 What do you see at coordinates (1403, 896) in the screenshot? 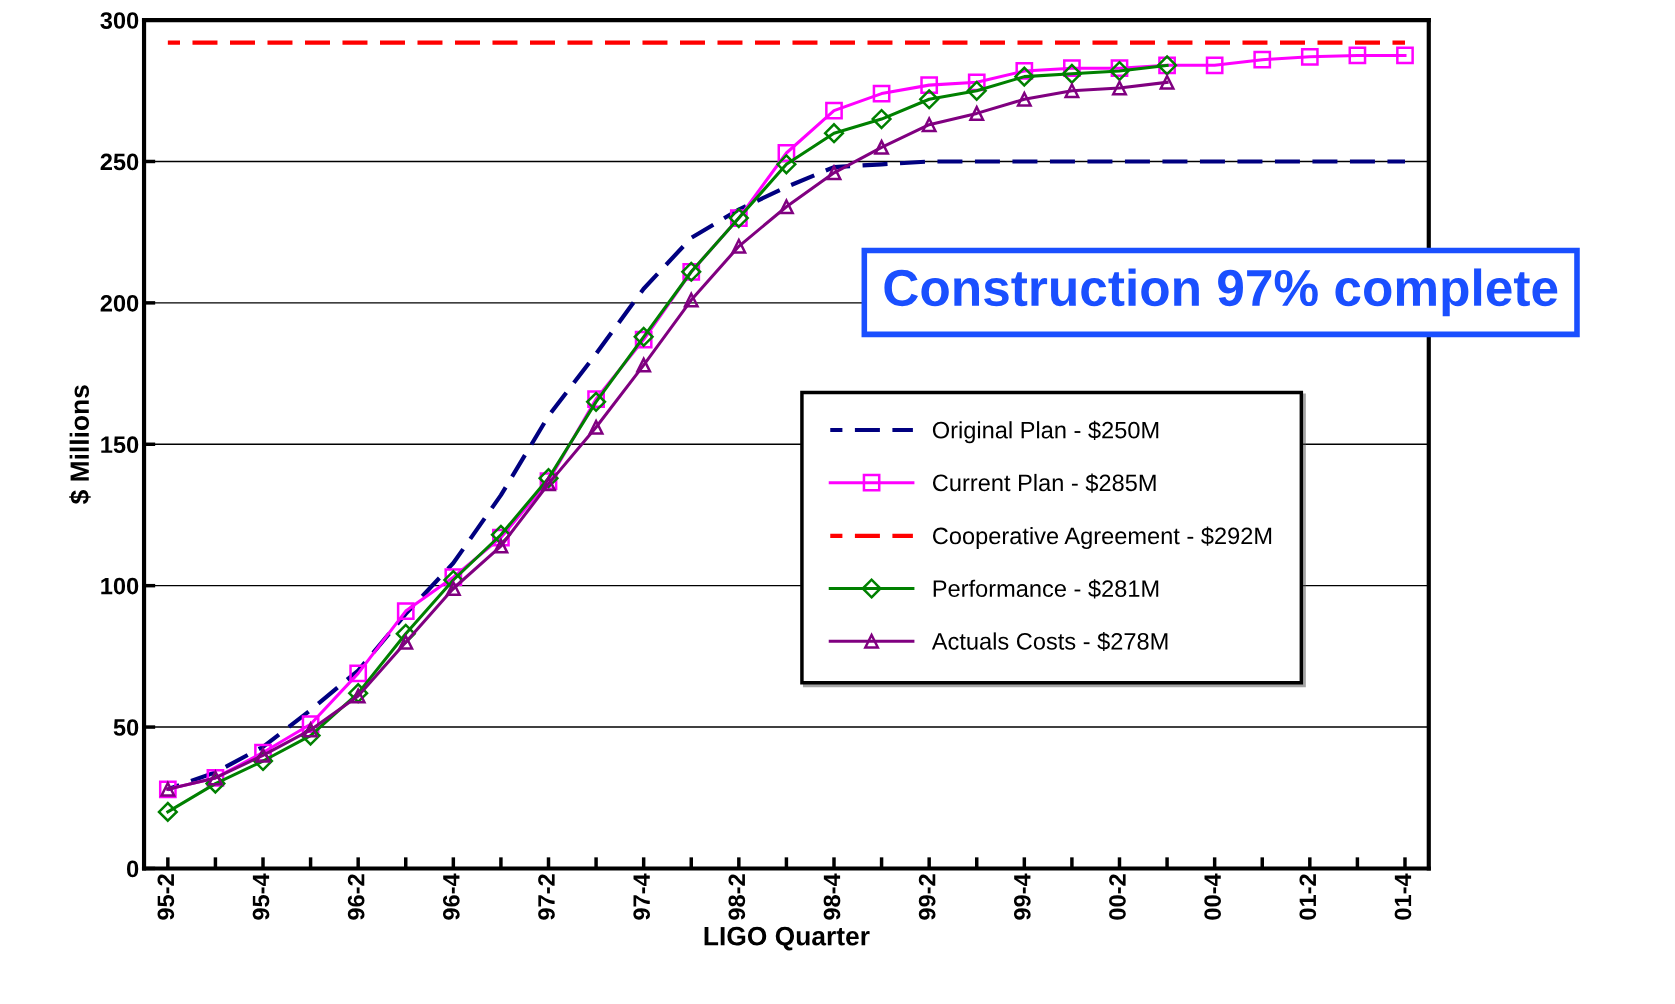
I see `x-tick-label: 01-4` at bounding box center [1403, 896].